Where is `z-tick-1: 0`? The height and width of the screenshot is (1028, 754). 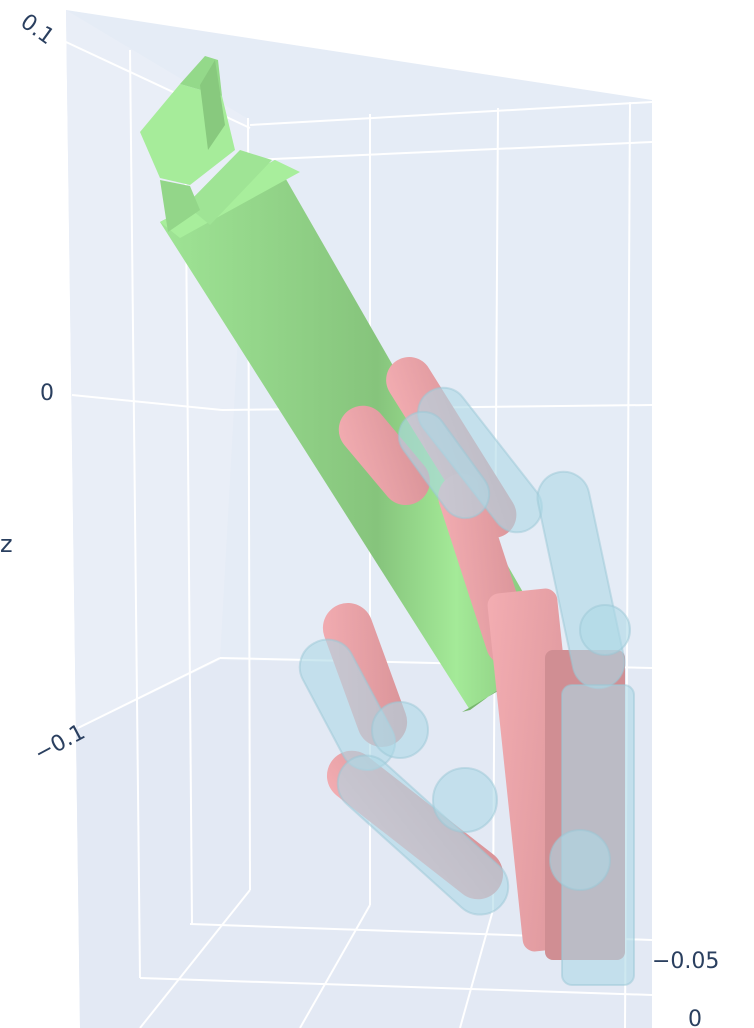 z-tick-1: 0 is located at coordinates (47, 393).